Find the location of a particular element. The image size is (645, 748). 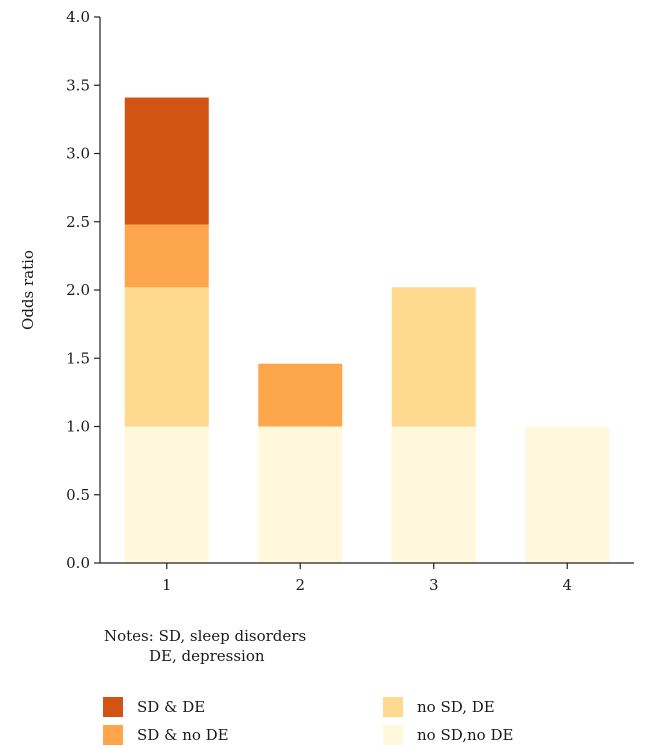

x-tick-label: 2 is located at coordinates (300, 585).